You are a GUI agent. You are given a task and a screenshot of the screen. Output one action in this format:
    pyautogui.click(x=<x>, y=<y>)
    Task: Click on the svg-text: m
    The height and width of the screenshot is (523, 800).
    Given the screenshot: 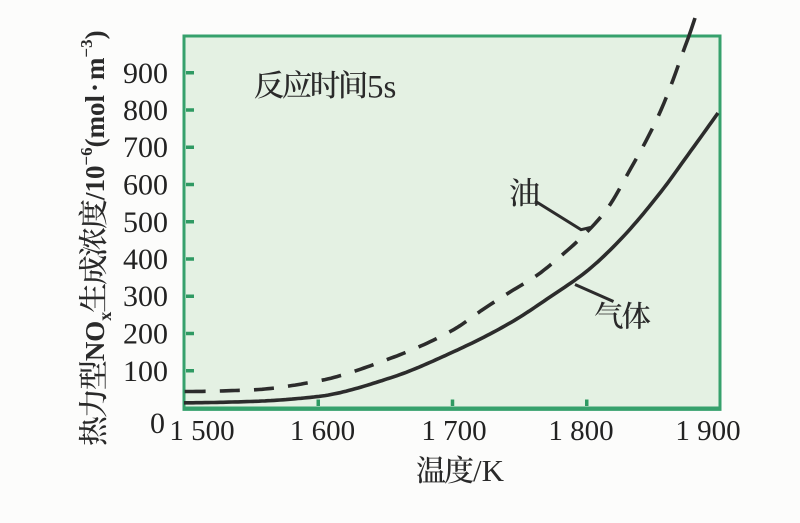 What is the action you would take?
    pyautogui.click(x=95, y=69)
    